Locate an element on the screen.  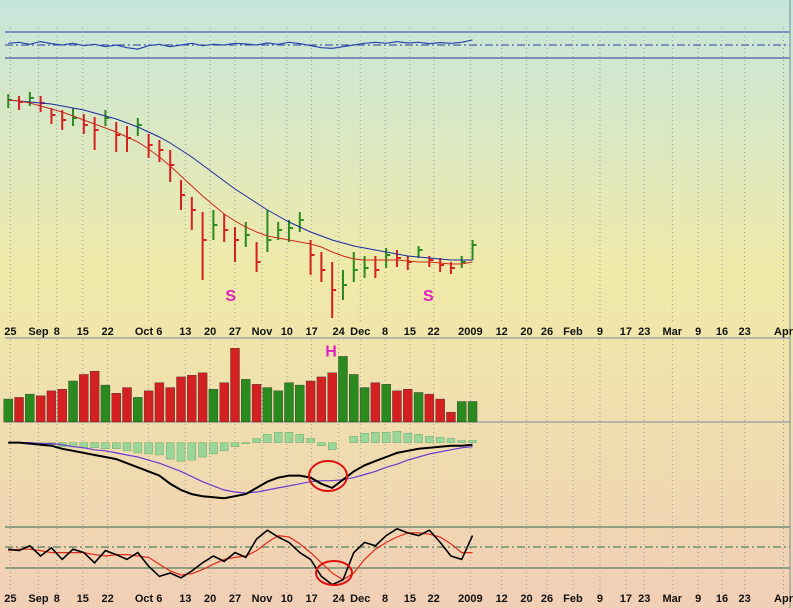
x-tick-label: Sep is located at coordinates (38, 332).